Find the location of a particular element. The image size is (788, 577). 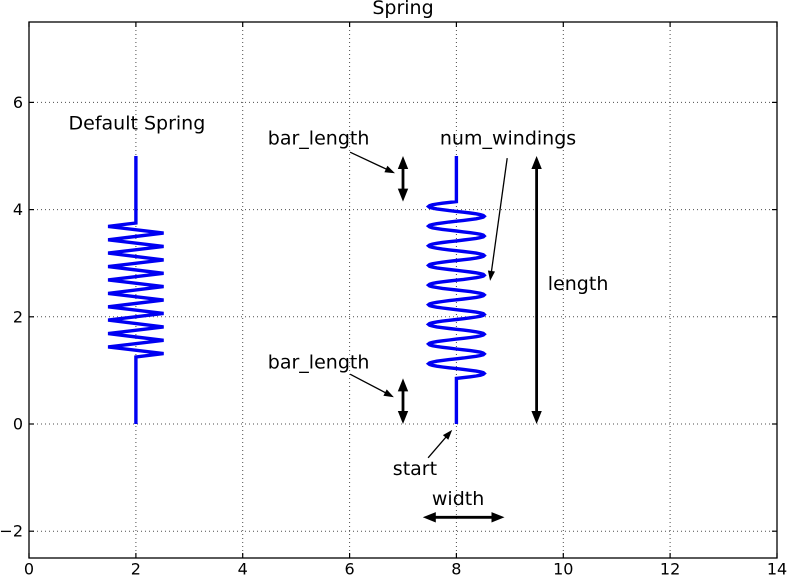

width-label: width is located at coordinates (458, 499).